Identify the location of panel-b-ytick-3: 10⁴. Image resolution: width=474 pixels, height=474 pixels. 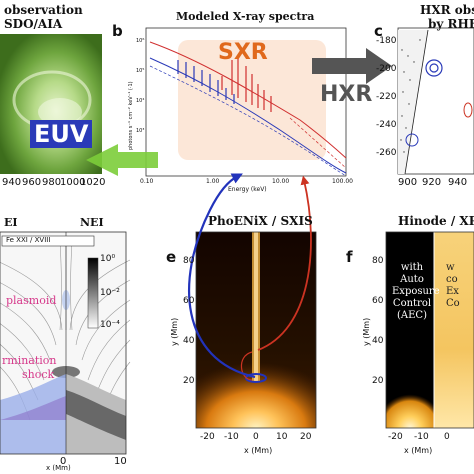
(140, 101).